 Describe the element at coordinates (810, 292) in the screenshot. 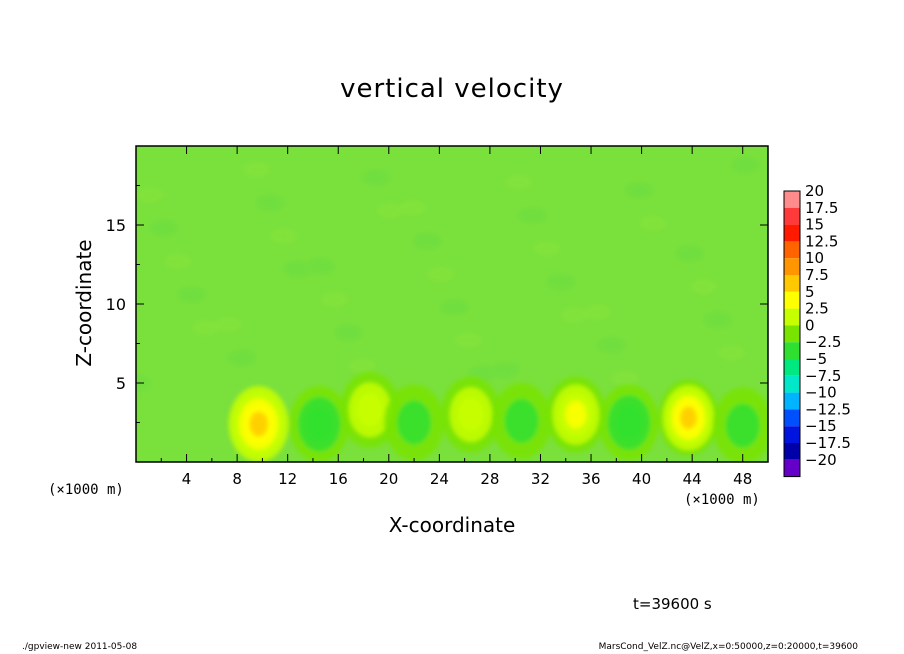

I see `colorbar-label: 5` at that location.